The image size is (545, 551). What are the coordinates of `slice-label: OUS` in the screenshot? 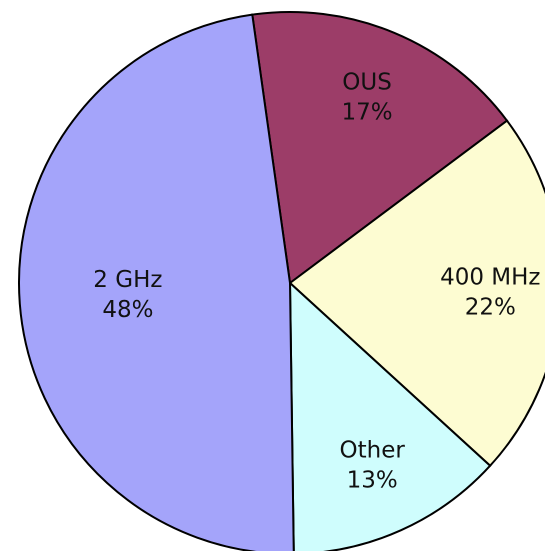 It's located at (367, 82).